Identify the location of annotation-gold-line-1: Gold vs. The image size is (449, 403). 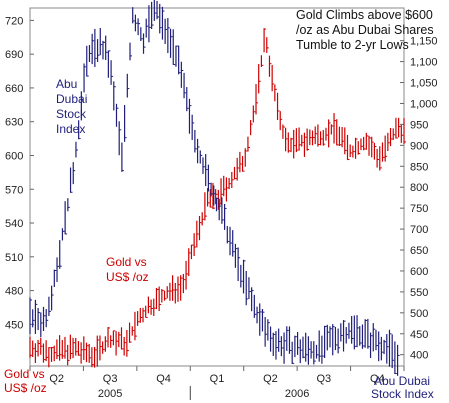
(126, 262).